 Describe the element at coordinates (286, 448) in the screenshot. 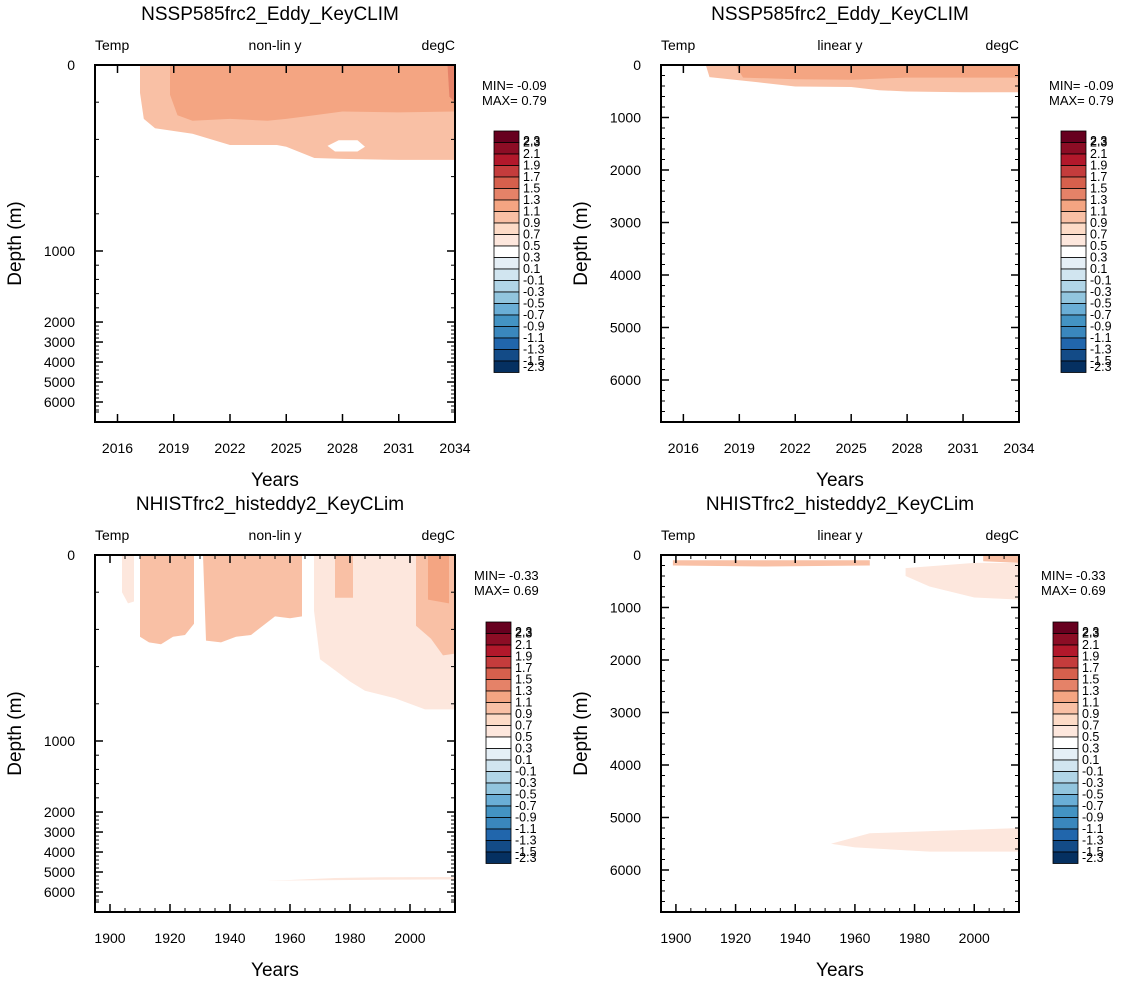

I see `x-tick-label: 2025` at that location.